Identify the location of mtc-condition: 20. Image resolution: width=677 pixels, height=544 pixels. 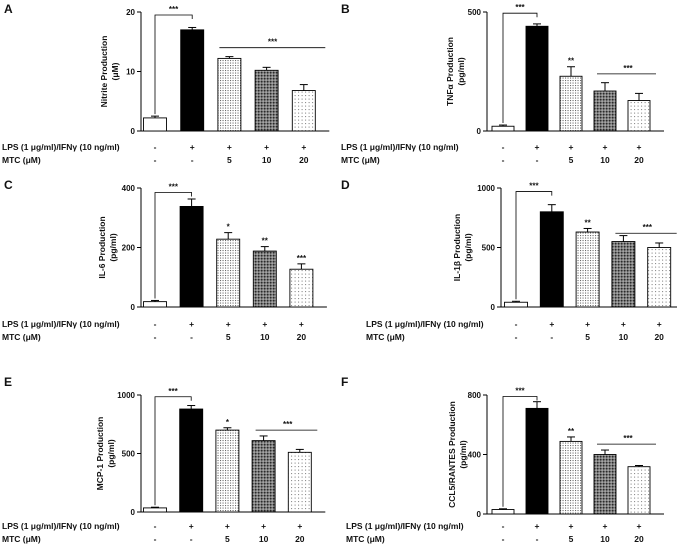
(302, 337).